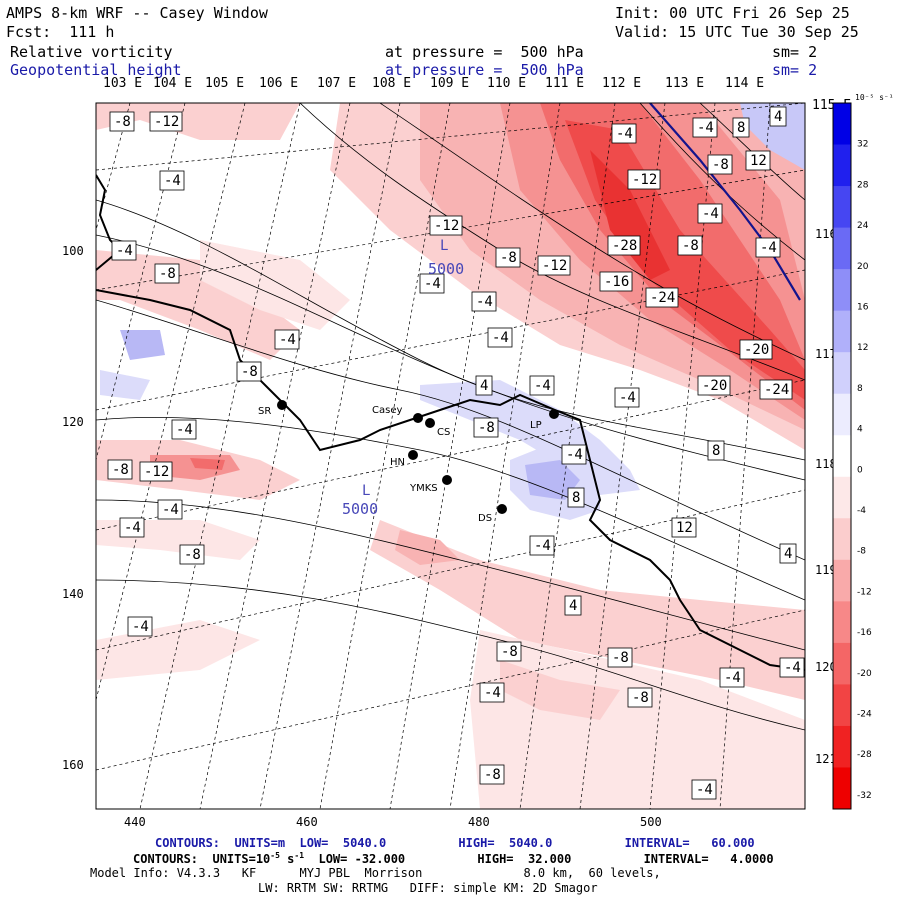 The height and width of the screenshot is (900, 900). I want to click on colorbar-label: -12, so click(864, 592).